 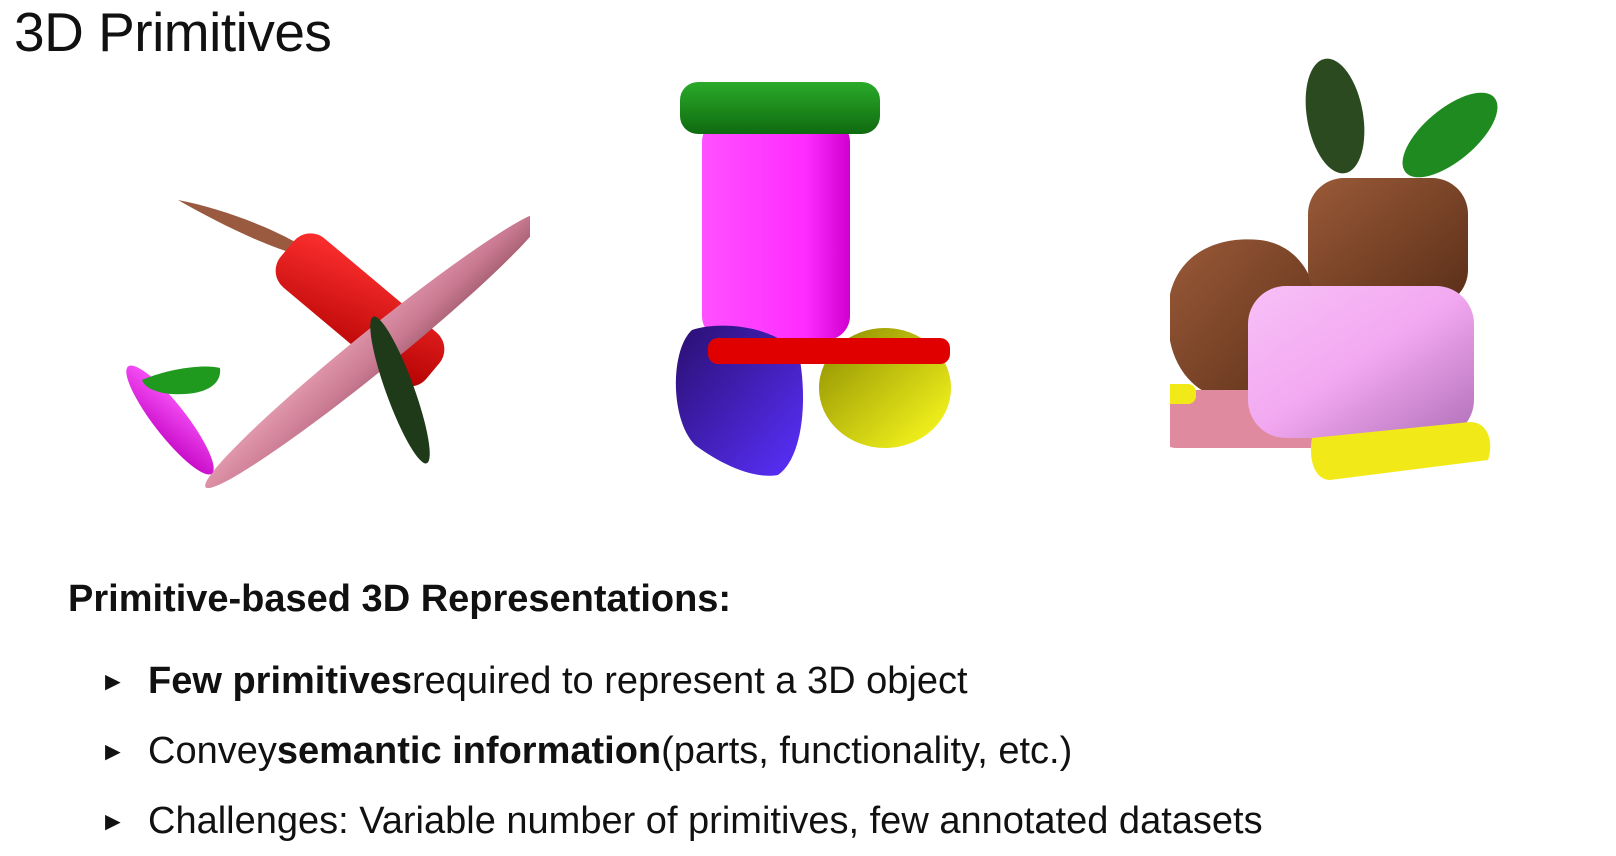 I want to click on slide-title: 3D Primitives, so click(x=173, y=32).